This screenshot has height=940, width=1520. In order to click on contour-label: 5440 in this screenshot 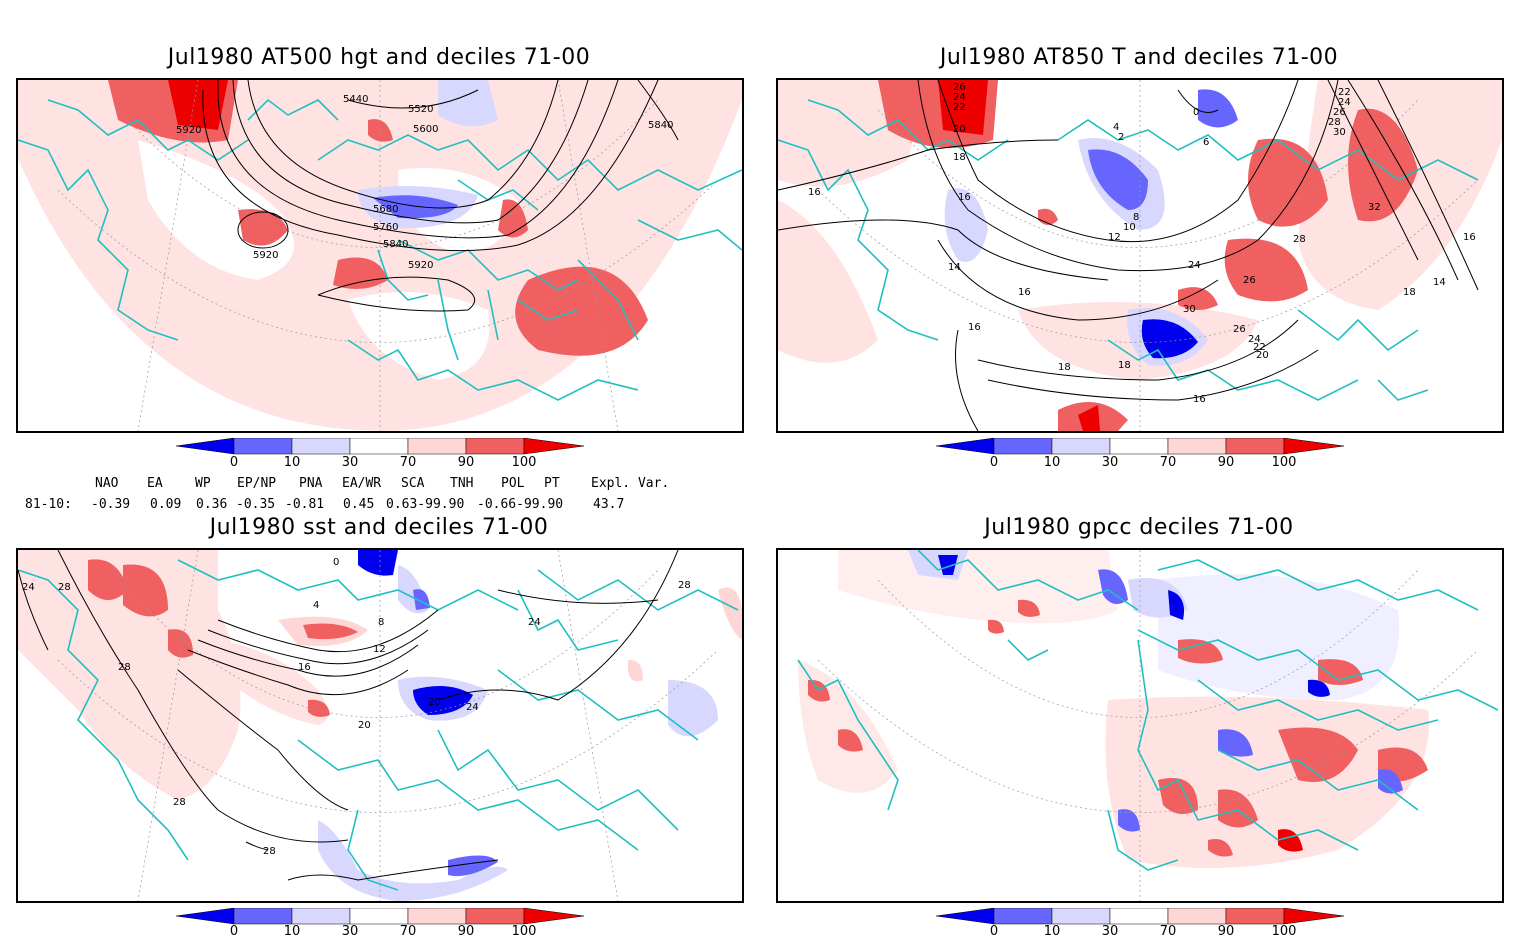, I will do `click(355, 99)`.